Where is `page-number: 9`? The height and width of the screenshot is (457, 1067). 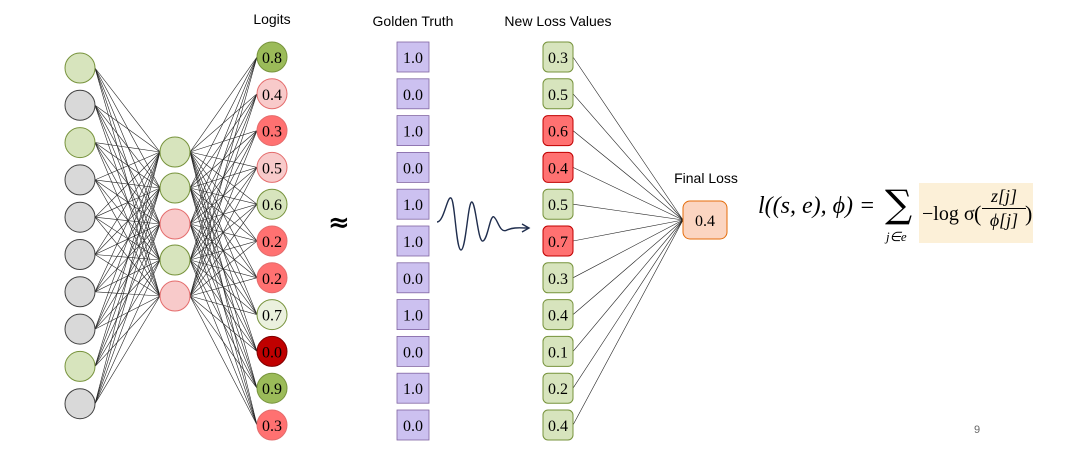
page-number: 9 is located at coordinates (977, 430).